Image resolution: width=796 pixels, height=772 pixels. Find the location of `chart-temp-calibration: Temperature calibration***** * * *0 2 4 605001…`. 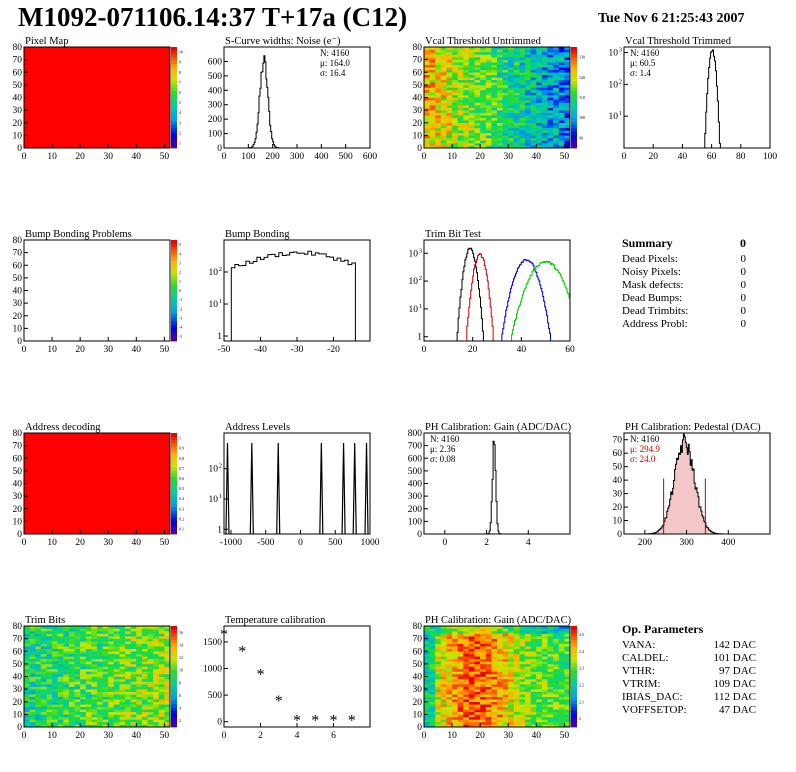

chart-temp-calibration: Temperature calibration***** * * *0 2 4 605001… is located at coordinates (287, 678).